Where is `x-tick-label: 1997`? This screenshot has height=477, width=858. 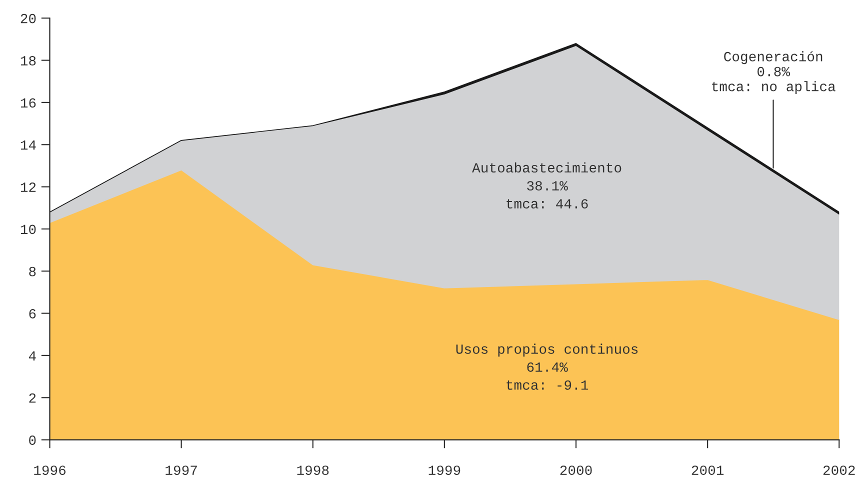 x-tick-label: 1997 is located at coordinates (181, 470).